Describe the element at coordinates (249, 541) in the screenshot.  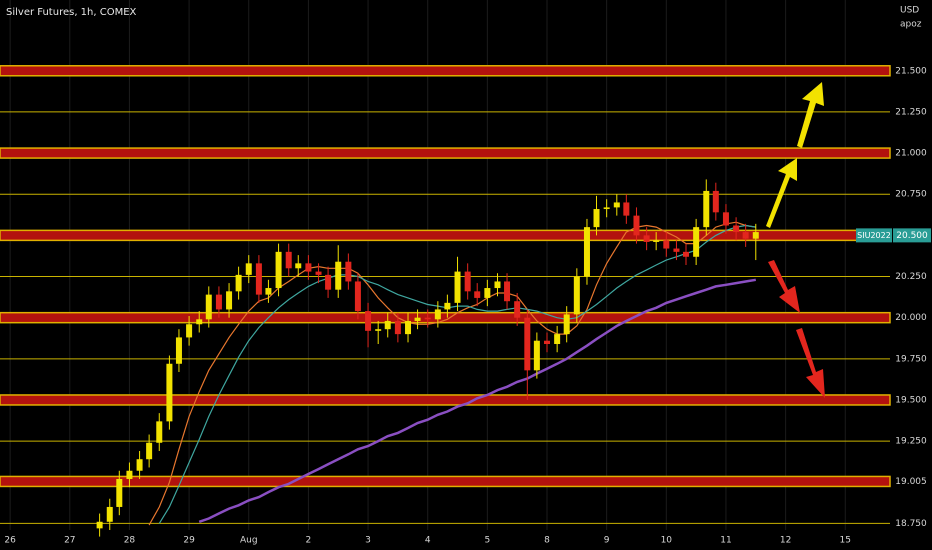
I see `x-tick-label: Aug` at that location.